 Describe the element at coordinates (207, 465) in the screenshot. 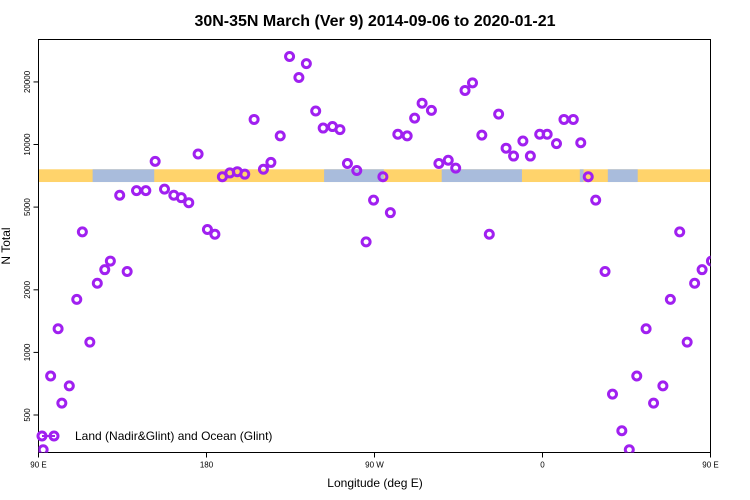

I see `x-tick-label: 180` at that location.